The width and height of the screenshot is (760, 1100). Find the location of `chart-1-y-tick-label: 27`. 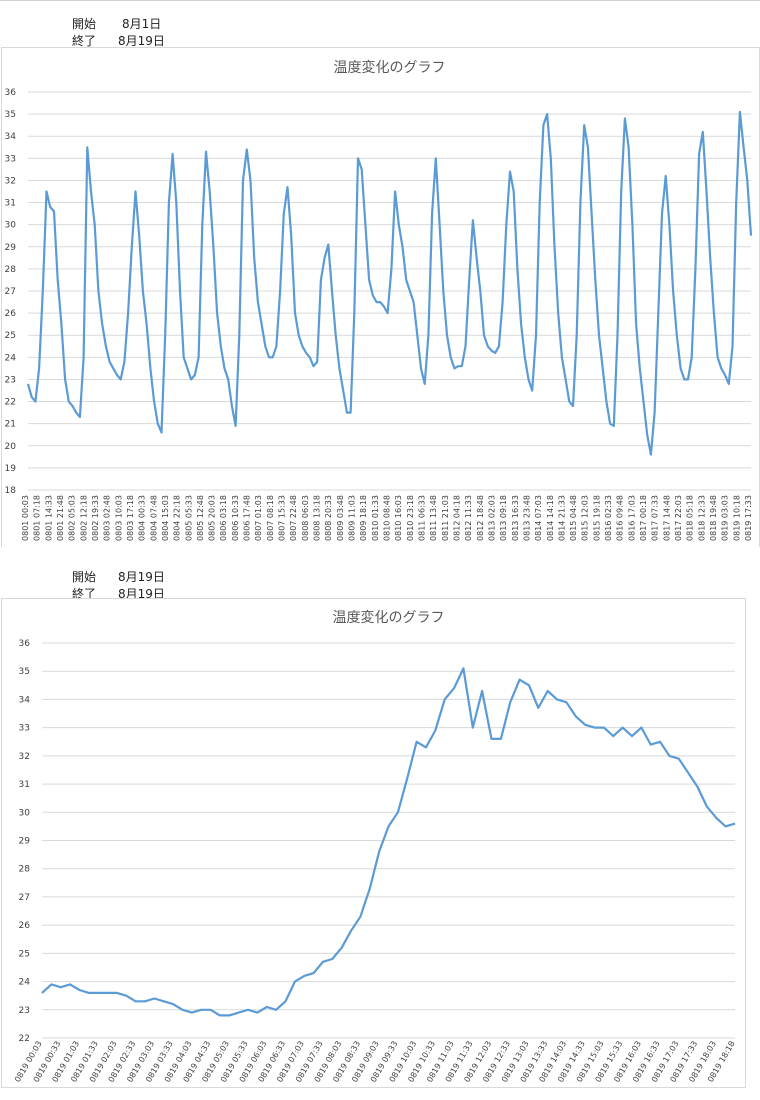

chart-1-y-tick-label: 27 is located at coordinates (10, 292).